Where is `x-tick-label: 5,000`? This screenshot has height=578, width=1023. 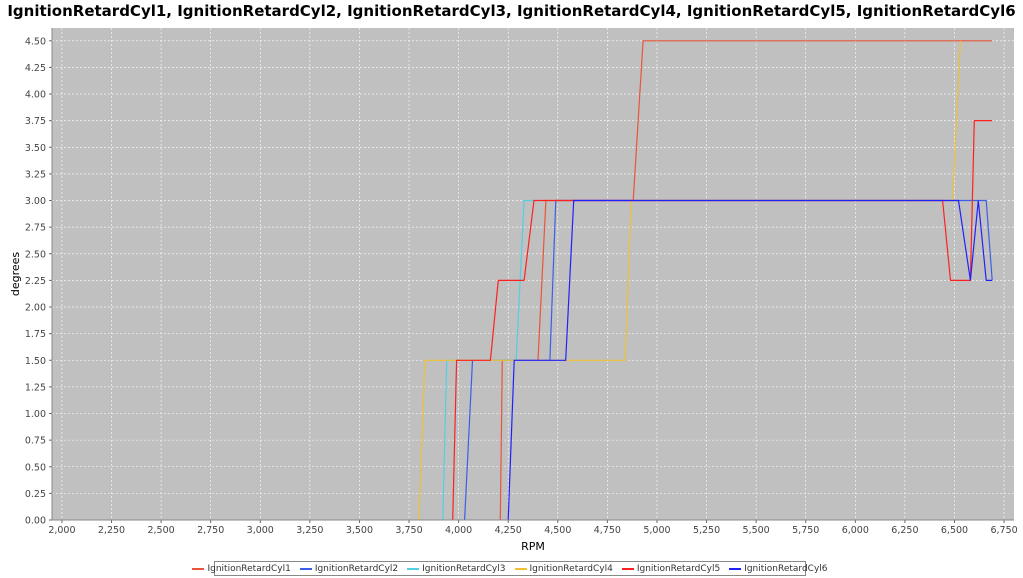 x-tick-label: 5,000 is located at coordinates (656, 530).